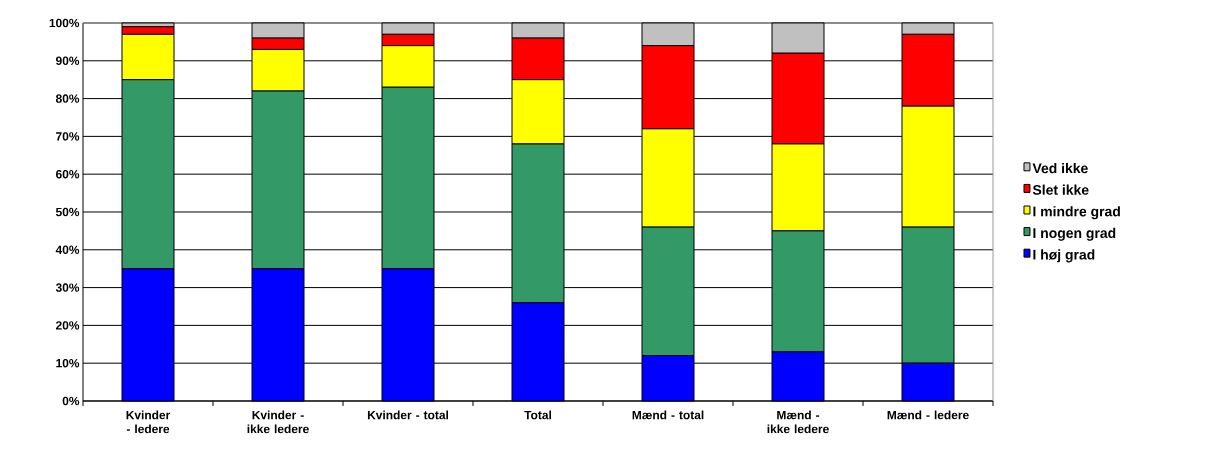 The image size is (1212, 468). Describe the element at coordinates (67, 250) in the screenshot. I see `y-tick-label: 40%` at that location.